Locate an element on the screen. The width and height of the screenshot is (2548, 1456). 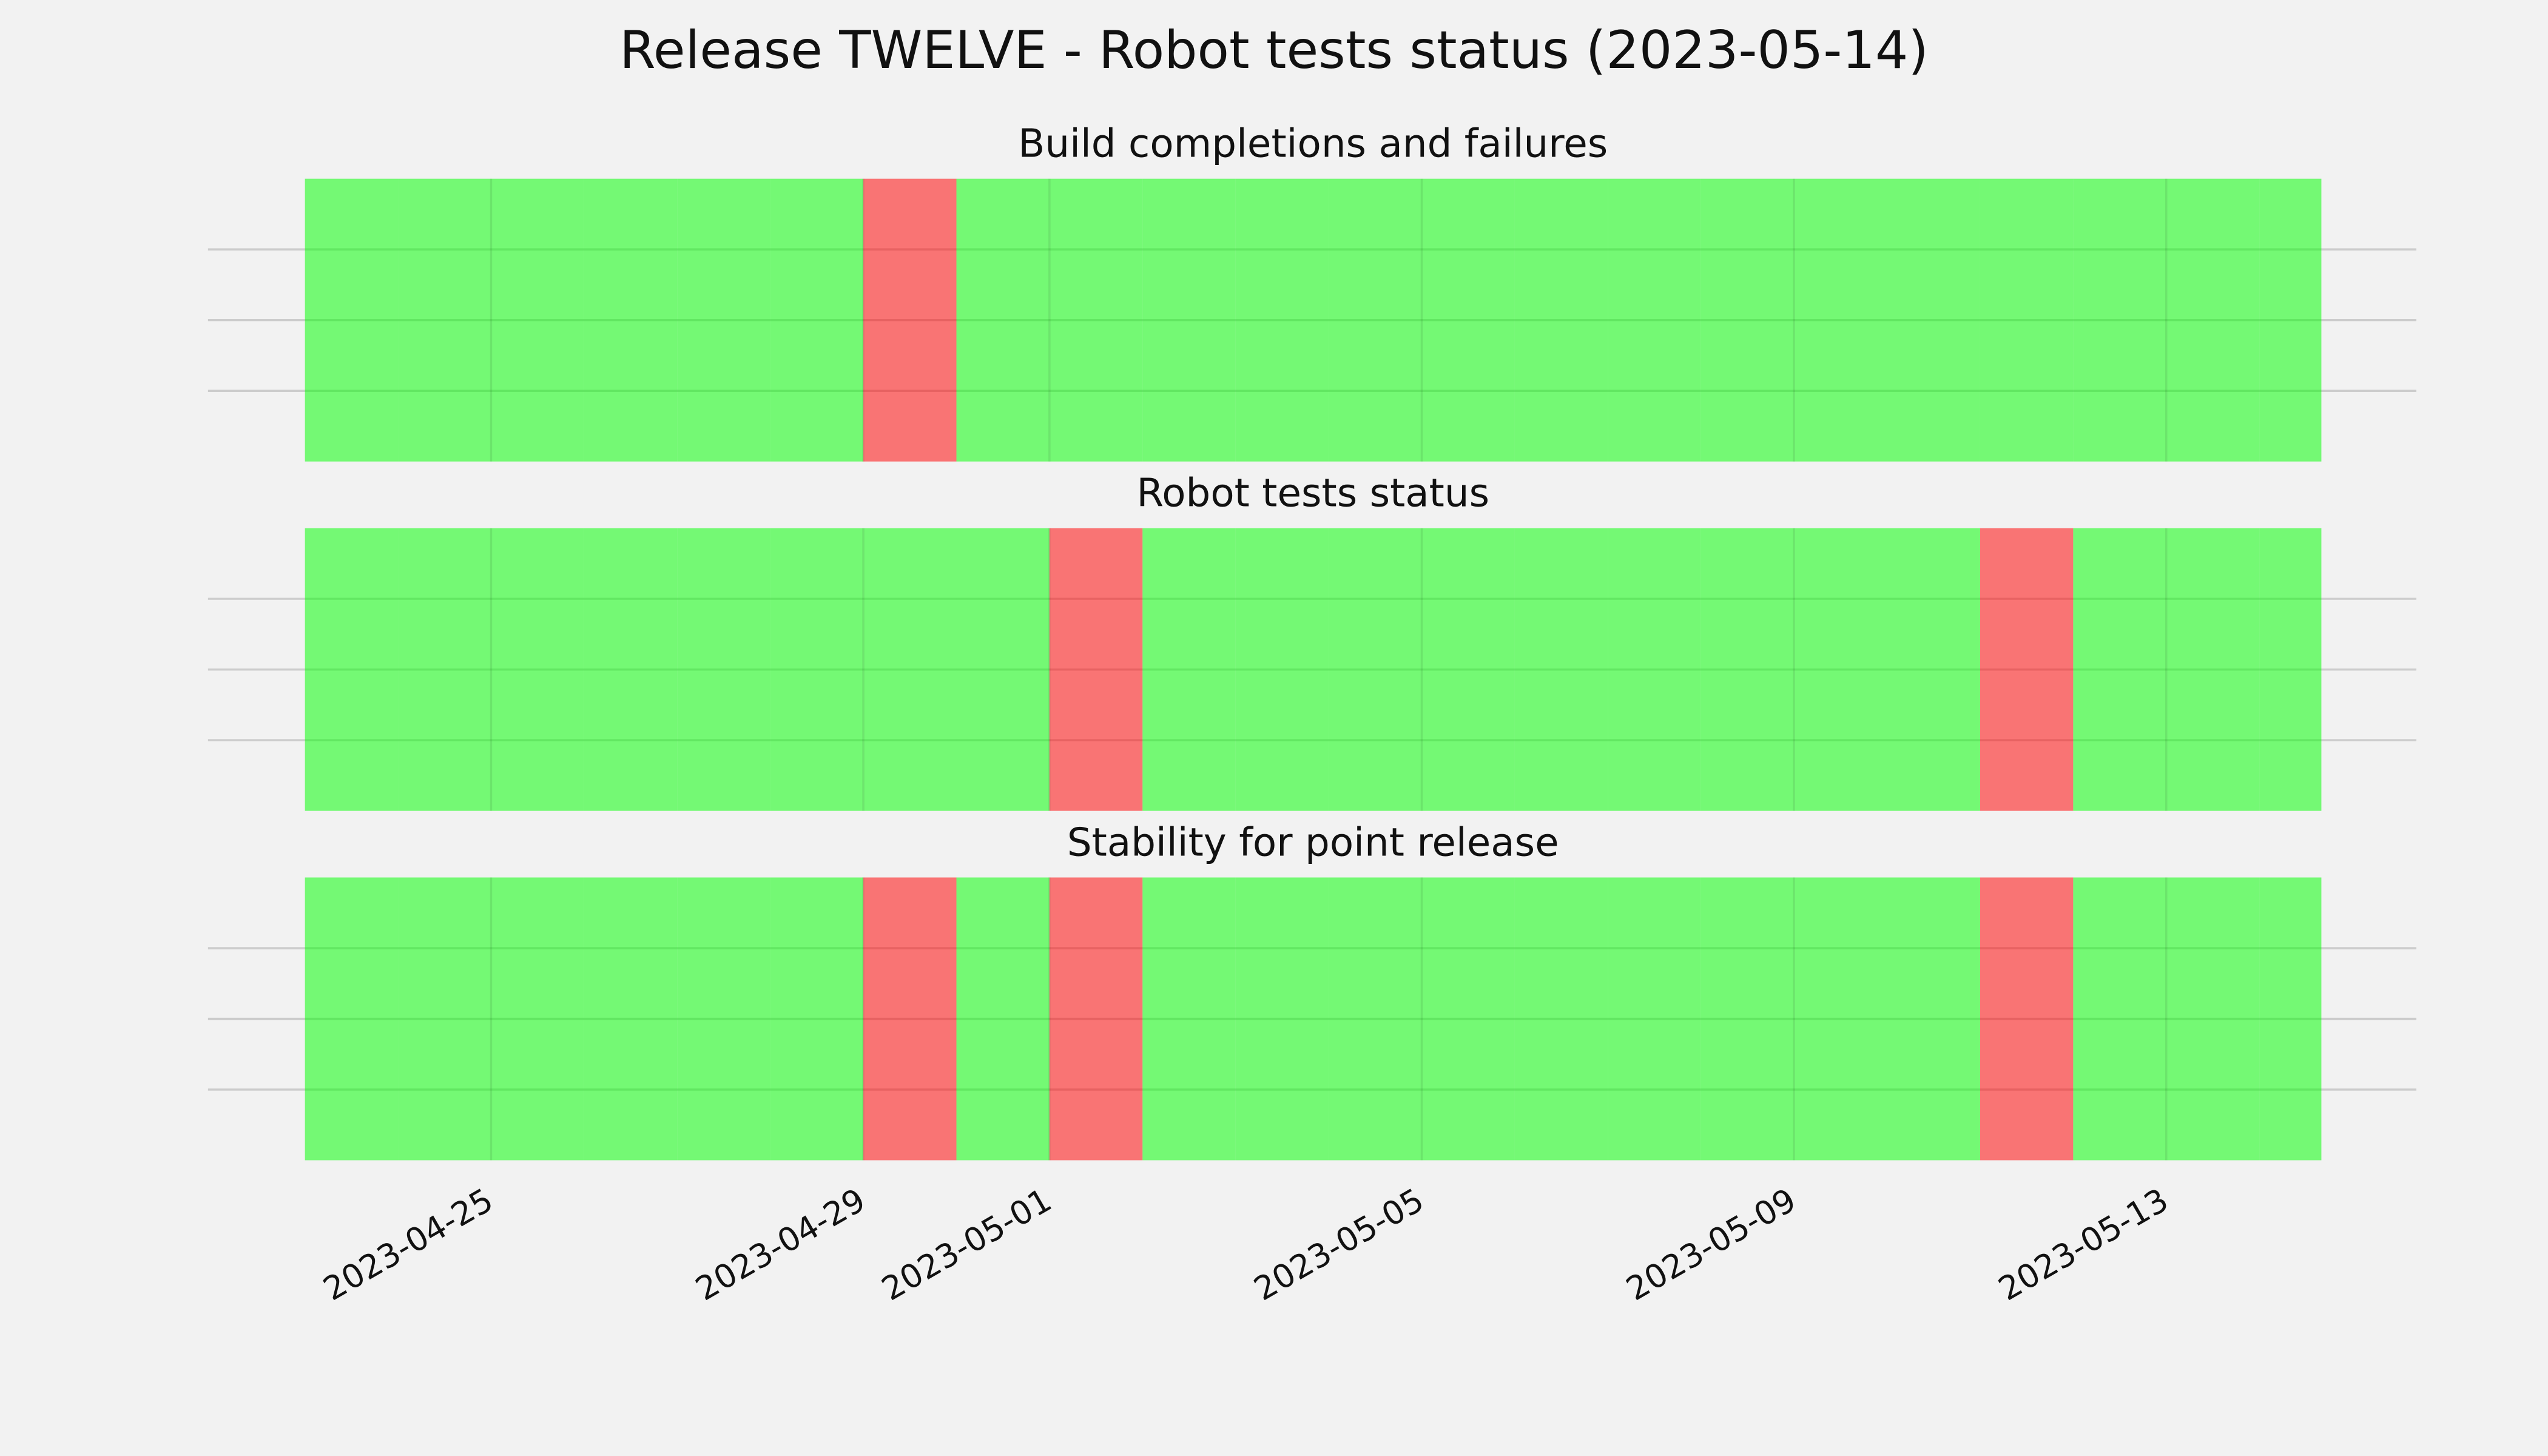
panel-title: Robot tests status is located at coordinates (1312, 493).